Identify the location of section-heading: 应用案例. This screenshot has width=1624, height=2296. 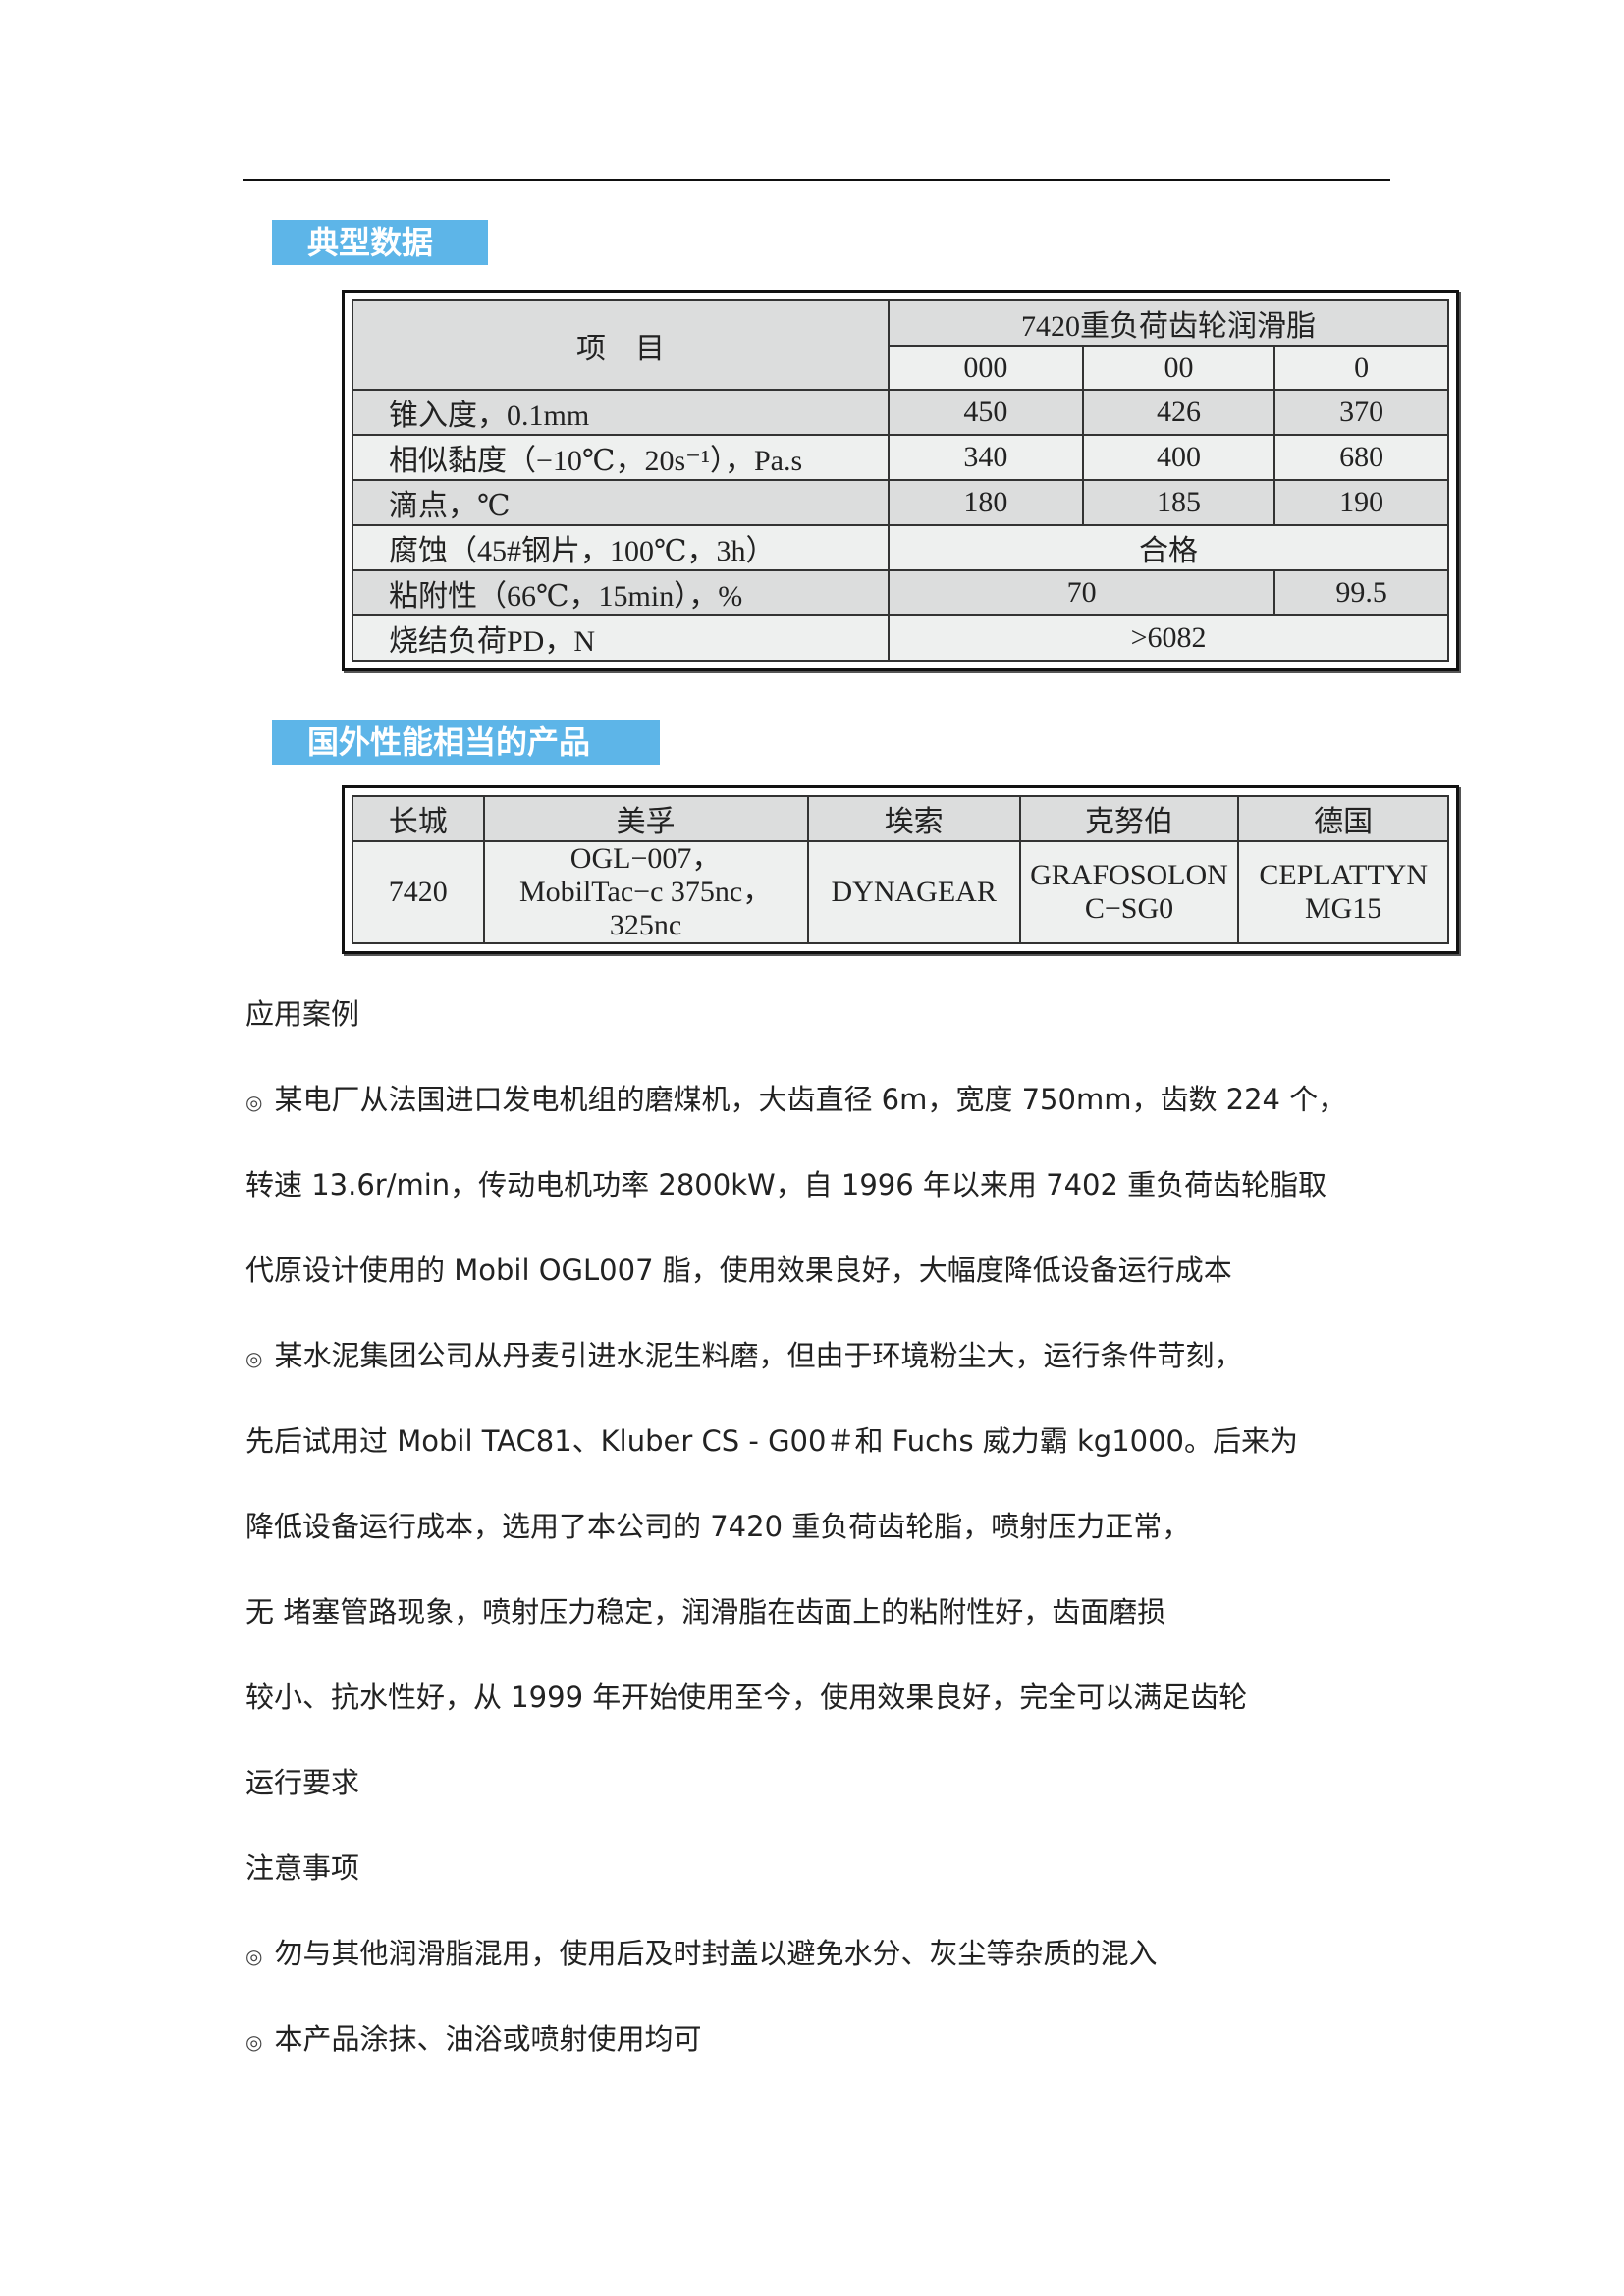
(302, 1012).